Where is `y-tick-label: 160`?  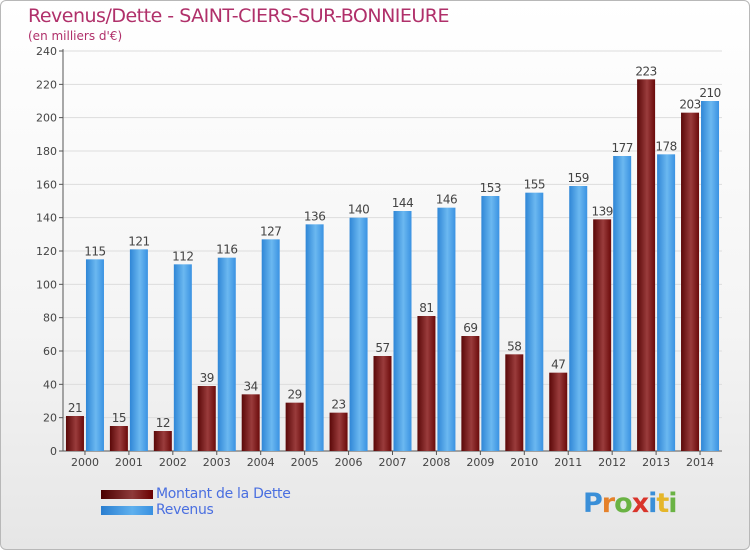
y-tick-label: 160 is located at coordinates (46, 184).